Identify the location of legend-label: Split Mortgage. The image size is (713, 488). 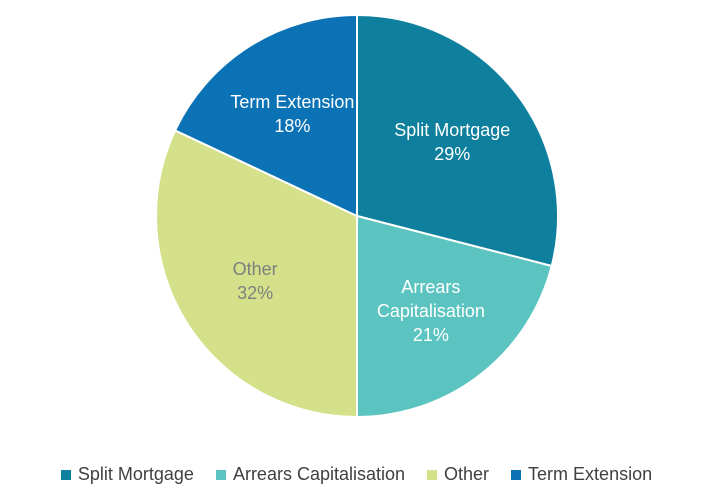
(135, 474).